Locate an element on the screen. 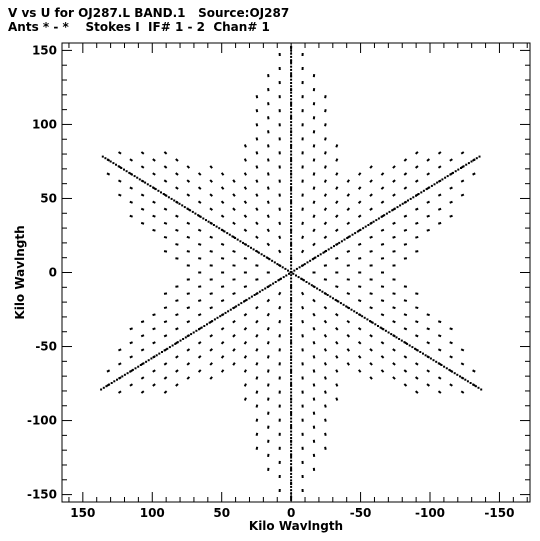 This screenshot has height=541, width=540. chart-title: V vs U for OJ287.L BAND.1 Source:OJ287 is located at coordinates (149, 13).